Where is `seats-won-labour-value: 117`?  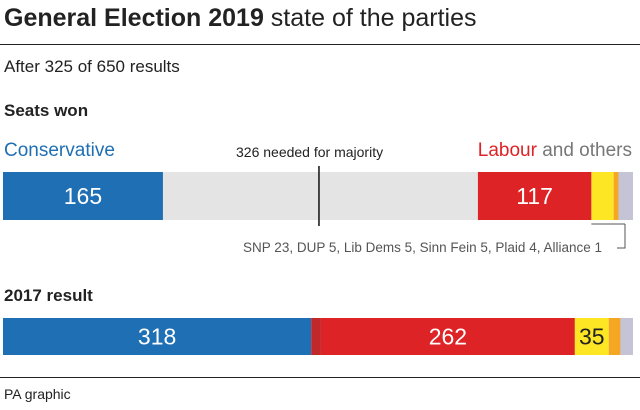
seats-won-labour-value: 117 is located at coordinates (534, 196).